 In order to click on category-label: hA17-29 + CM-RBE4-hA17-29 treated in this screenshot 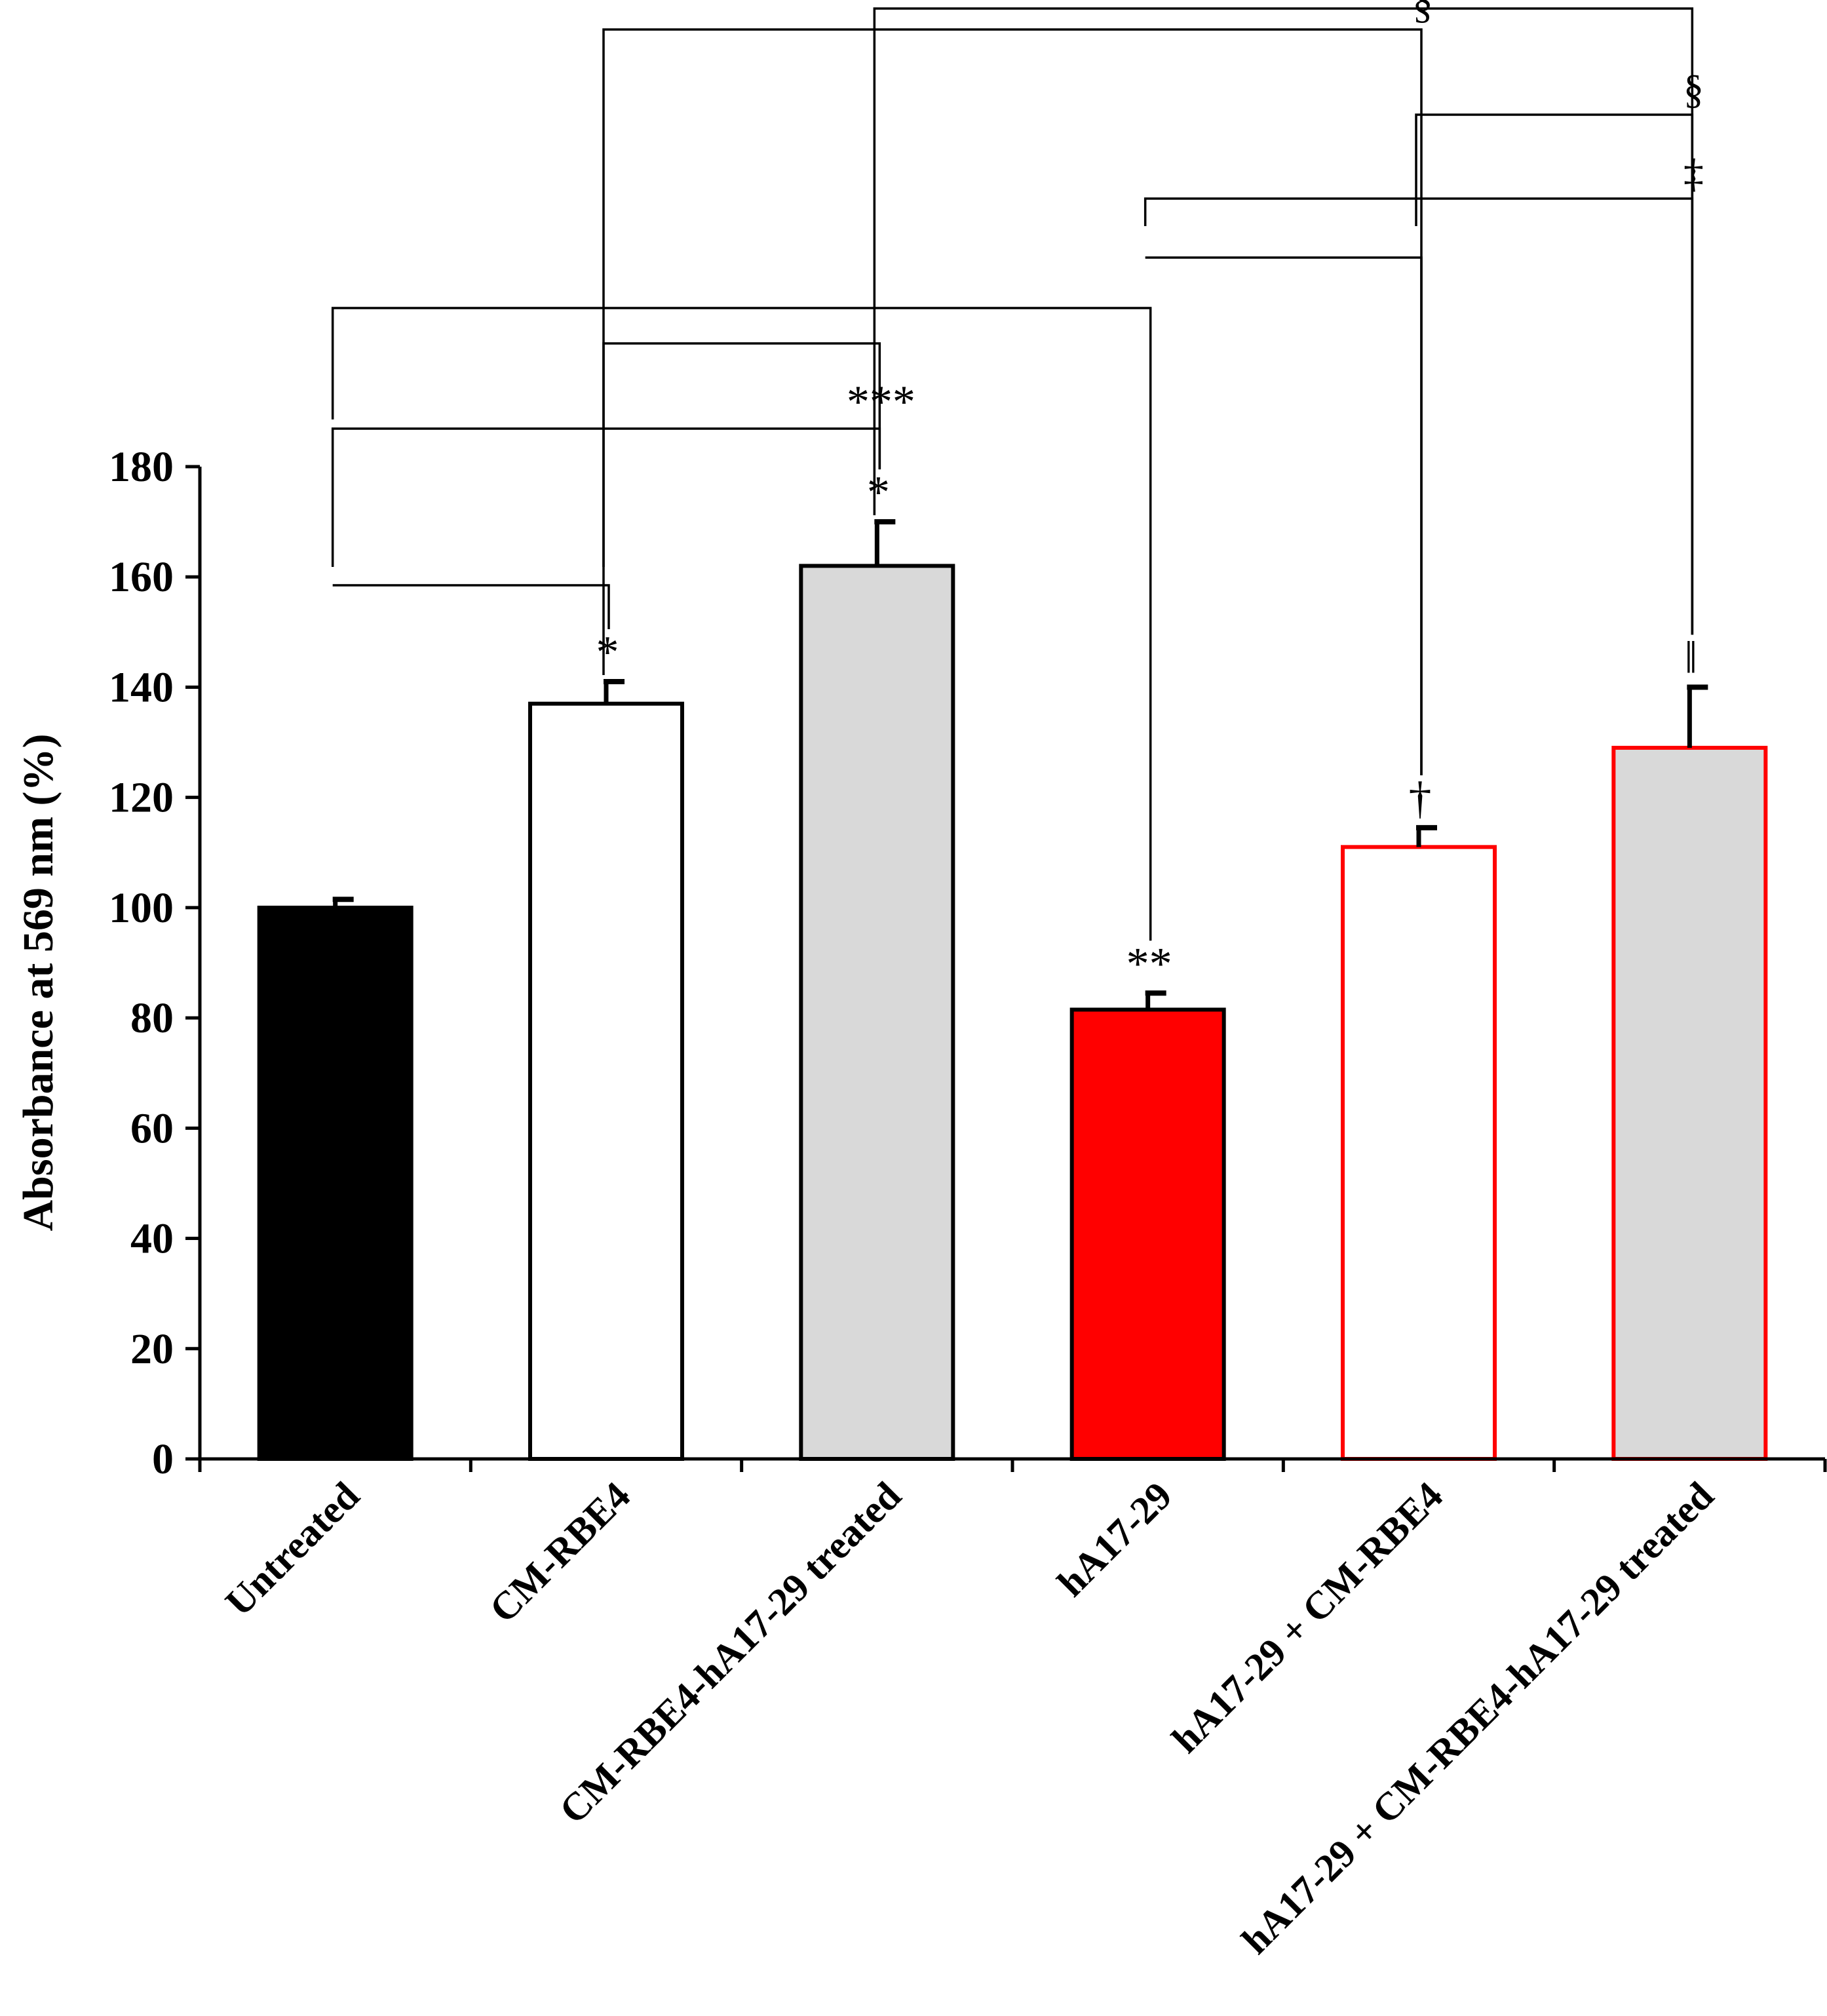, I will do `click(1477, 1718)`.